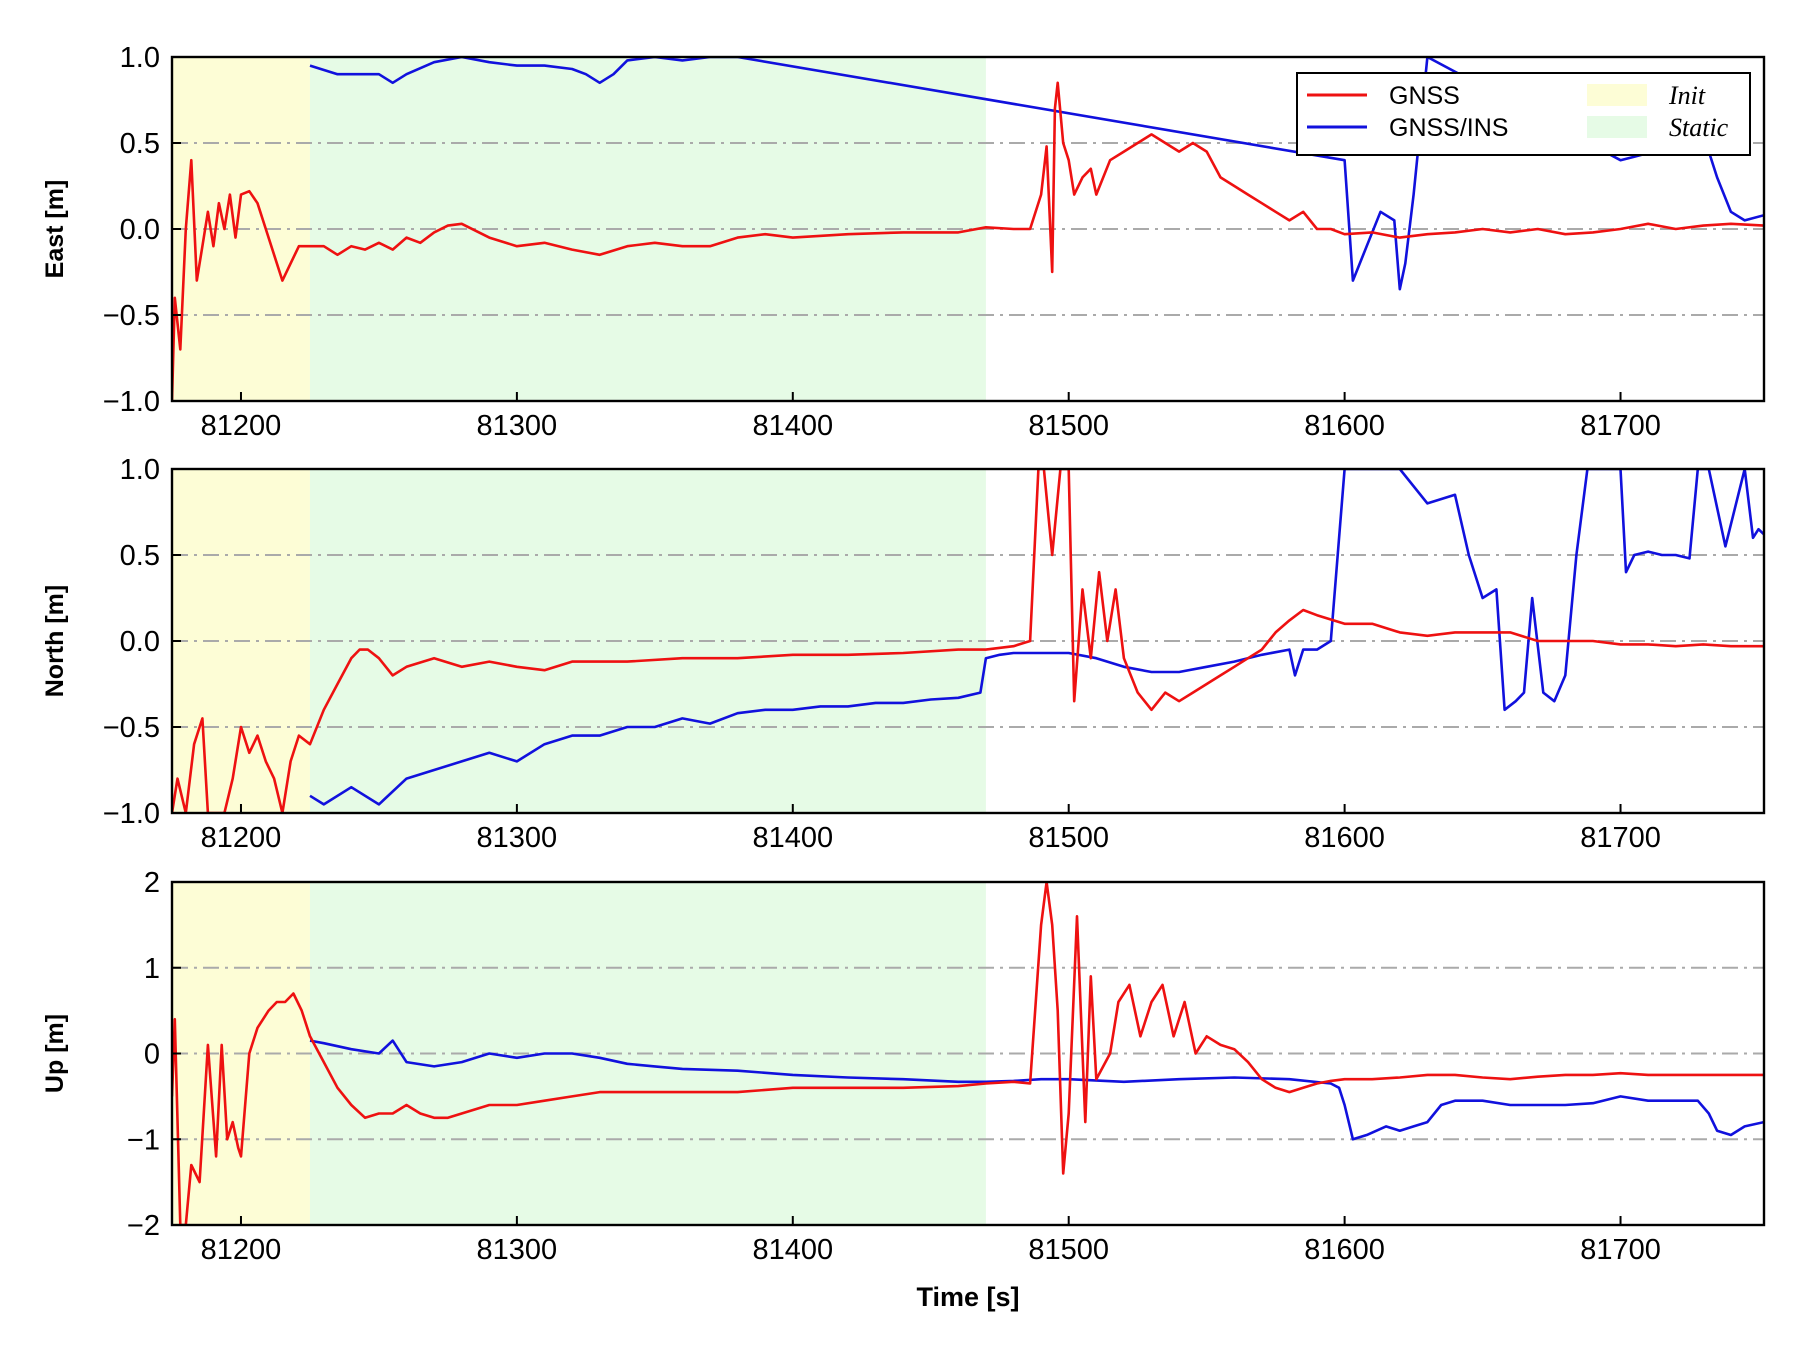  I want to click on legend-box, so click(1523, 114).